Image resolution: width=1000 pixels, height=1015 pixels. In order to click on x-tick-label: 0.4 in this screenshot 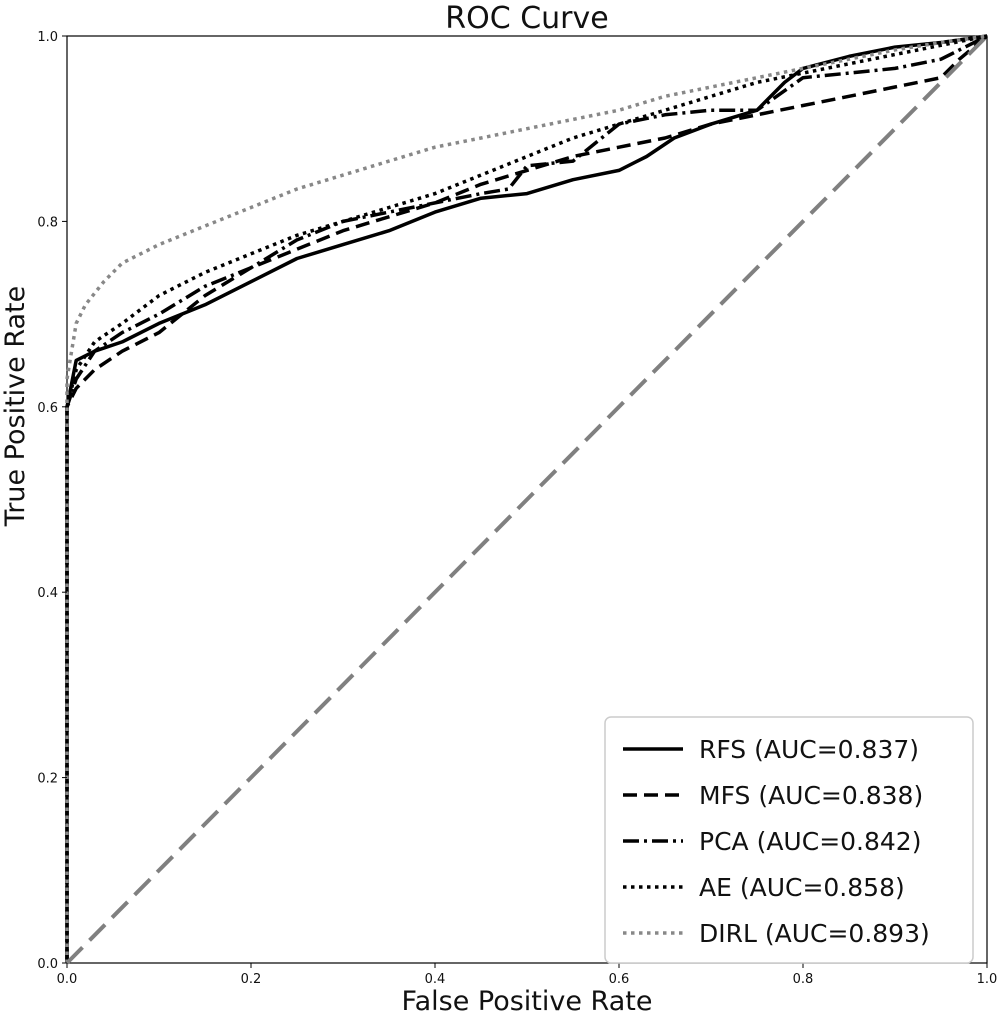, I will do `click(435, 979)`.